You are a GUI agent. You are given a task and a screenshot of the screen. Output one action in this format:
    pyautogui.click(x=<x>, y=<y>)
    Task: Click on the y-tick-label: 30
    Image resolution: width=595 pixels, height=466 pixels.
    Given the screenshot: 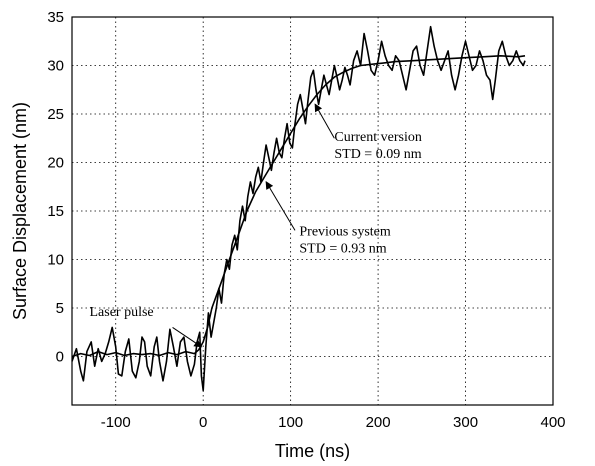 What is the action you would take?
    pyautogui.click(x=55, y=66)
    